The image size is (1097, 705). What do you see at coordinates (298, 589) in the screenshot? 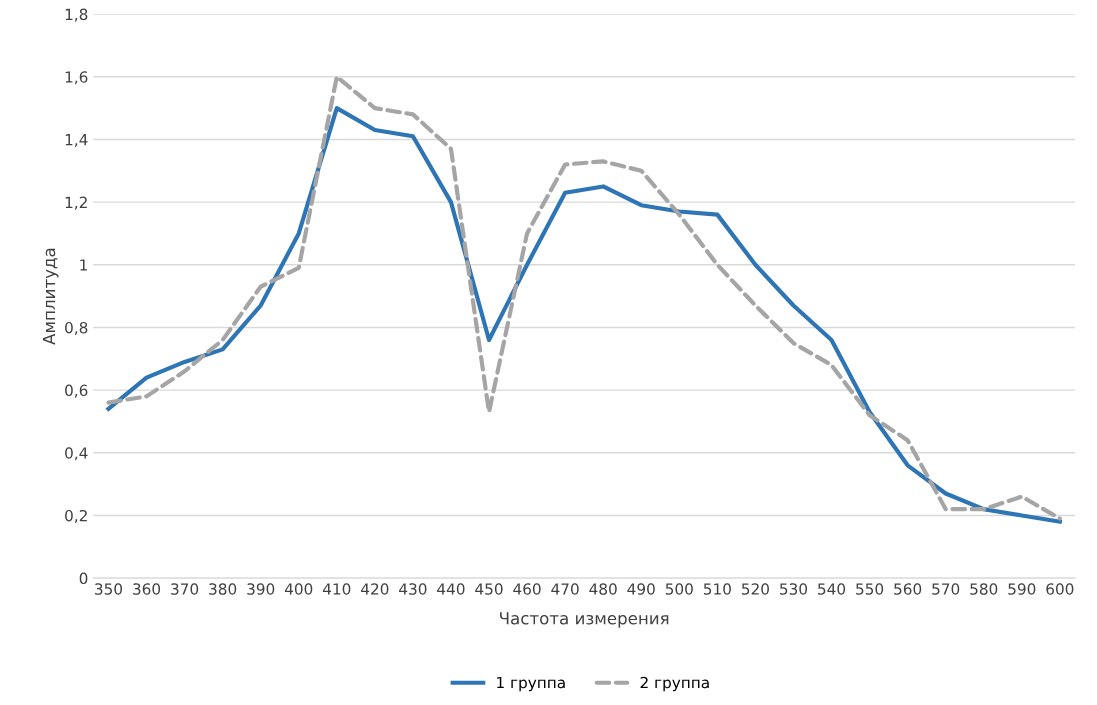
I see `x-tick-label: 400` at bounding box center [298, 589].